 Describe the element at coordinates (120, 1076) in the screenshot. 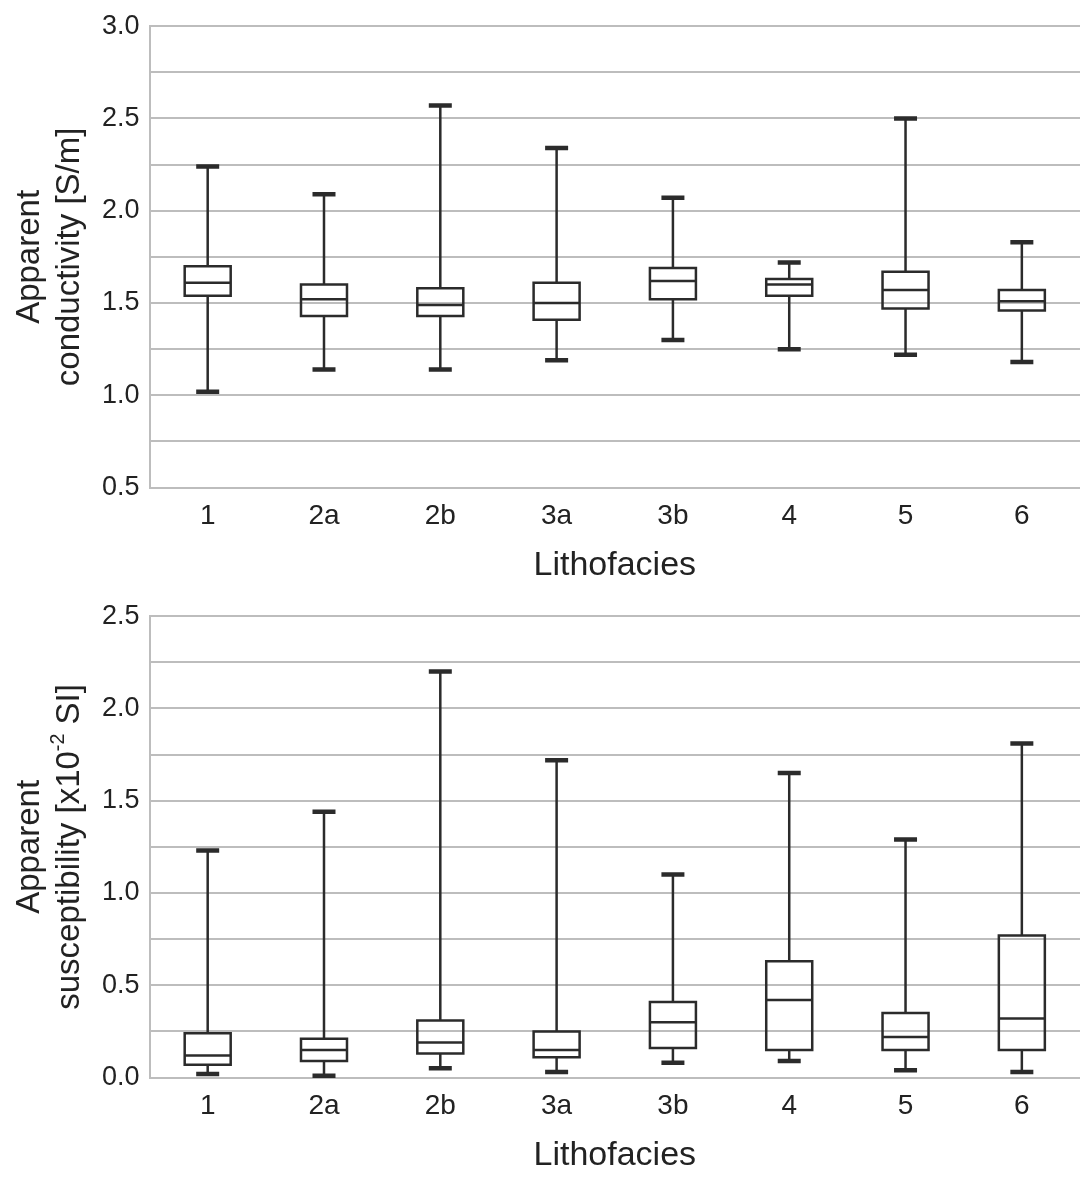

I see `y-tick-label: 0.0` at that location.